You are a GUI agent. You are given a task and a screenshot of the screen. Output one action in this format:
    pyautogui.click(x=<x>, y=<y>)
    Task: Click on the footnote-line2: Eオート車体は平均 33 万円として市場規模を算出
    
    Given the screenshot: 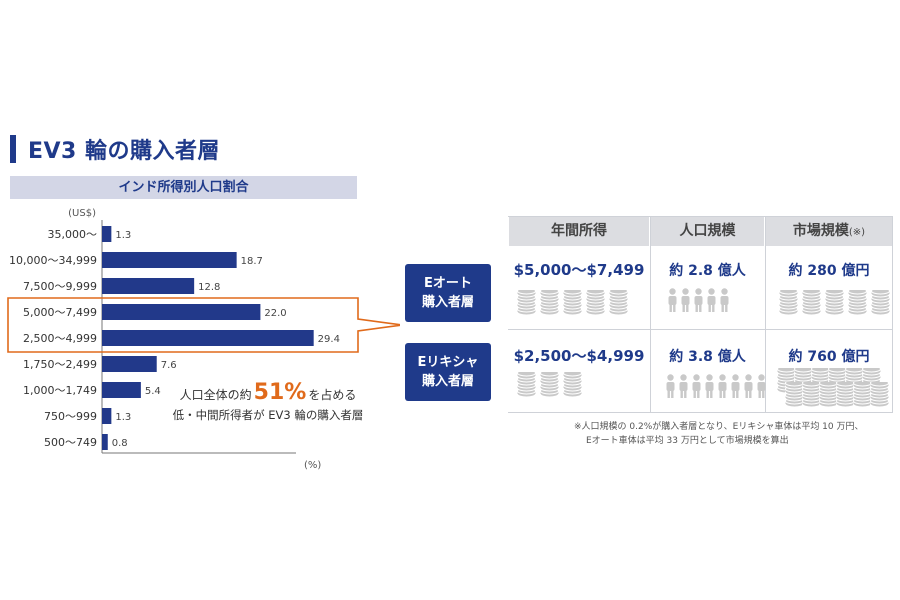 What is the action you would take?
    pyautogui.click(x=687, y=441)
    